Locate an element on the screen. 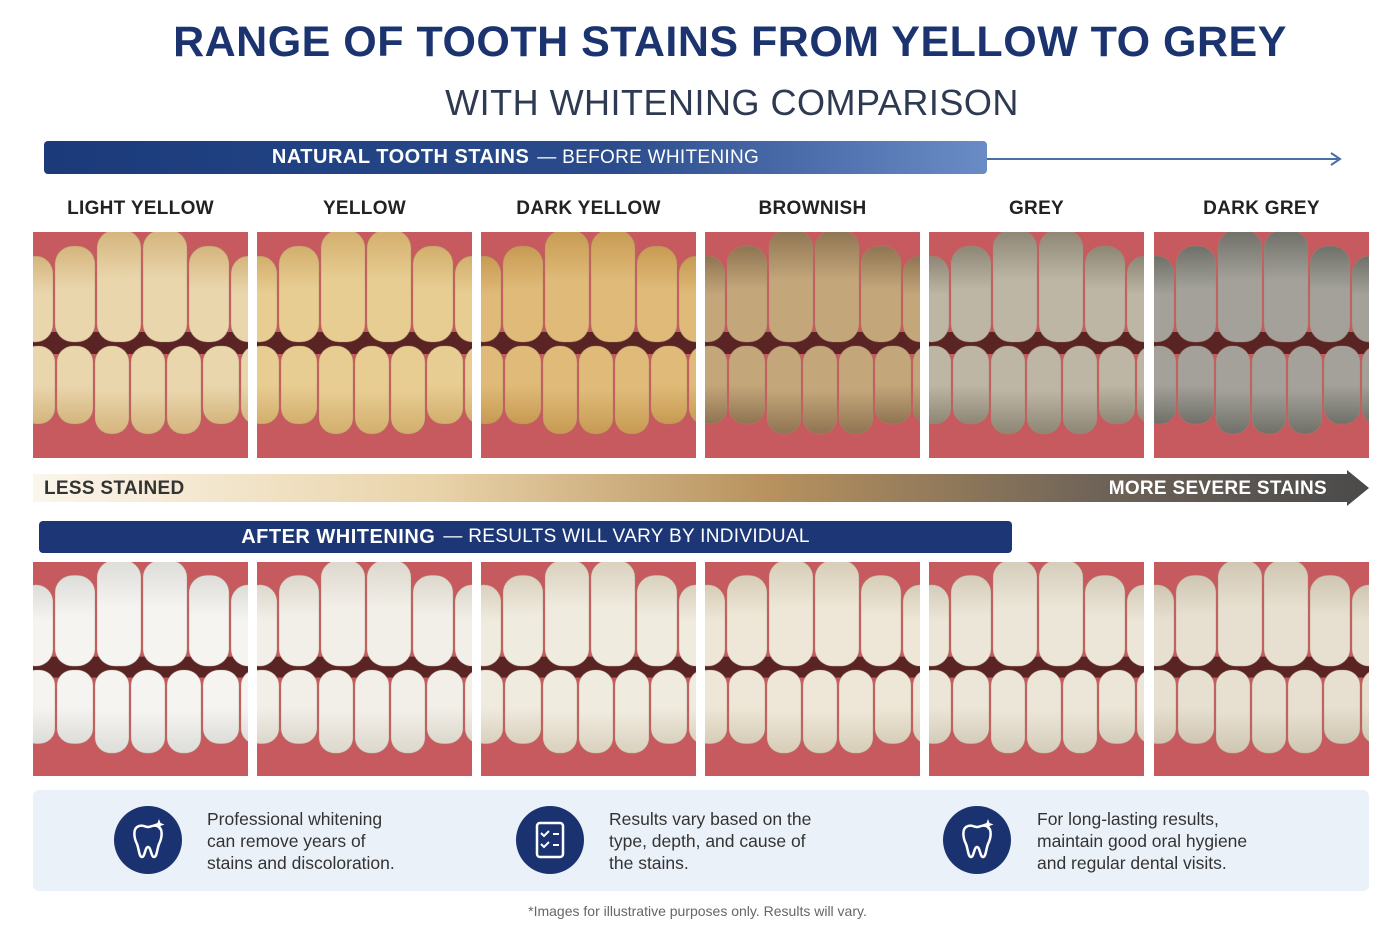 This screenshot has height=933, width=1400. banner-note: — RESULTS WILL VARY BY INDIVIDUAL is located at coordinates (626, 536).